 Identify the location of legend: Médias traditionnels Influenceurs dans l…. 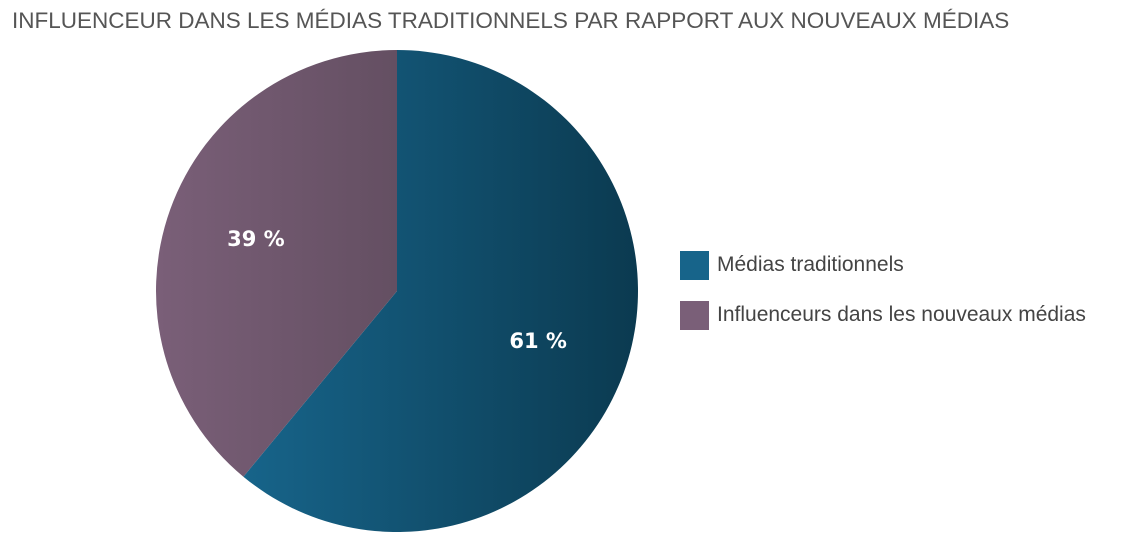
(883, 300).